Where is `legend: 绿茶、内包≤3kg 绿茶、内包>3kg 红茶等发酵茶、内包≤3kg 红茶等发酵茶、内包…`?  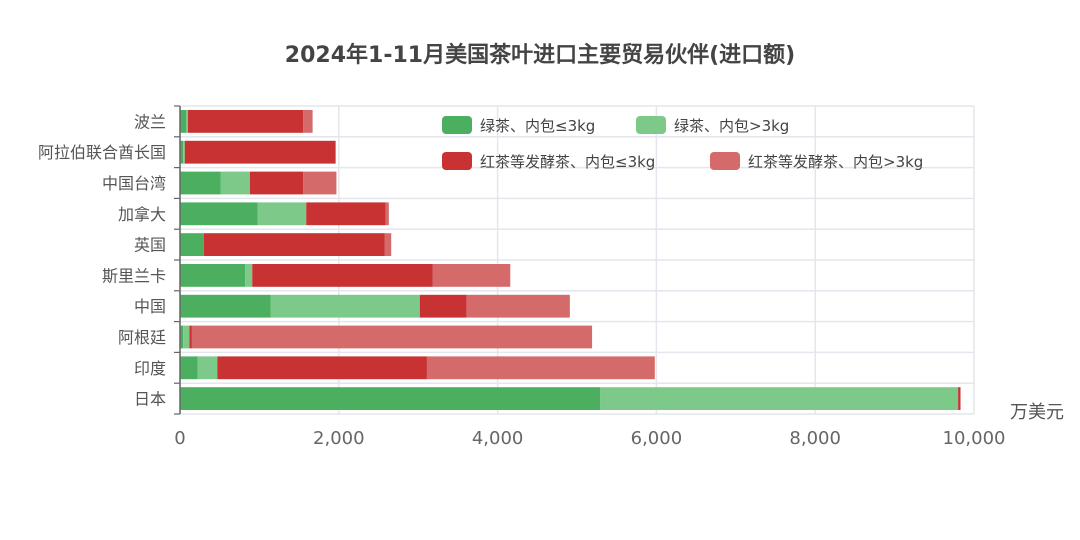 legend: 绿茶、内包≤3kg 绿茶、内包>3kg 红茶等发酵茶、内包≤3kg 红茶等发酵茶、内包… is located at coordinates (682, 143).